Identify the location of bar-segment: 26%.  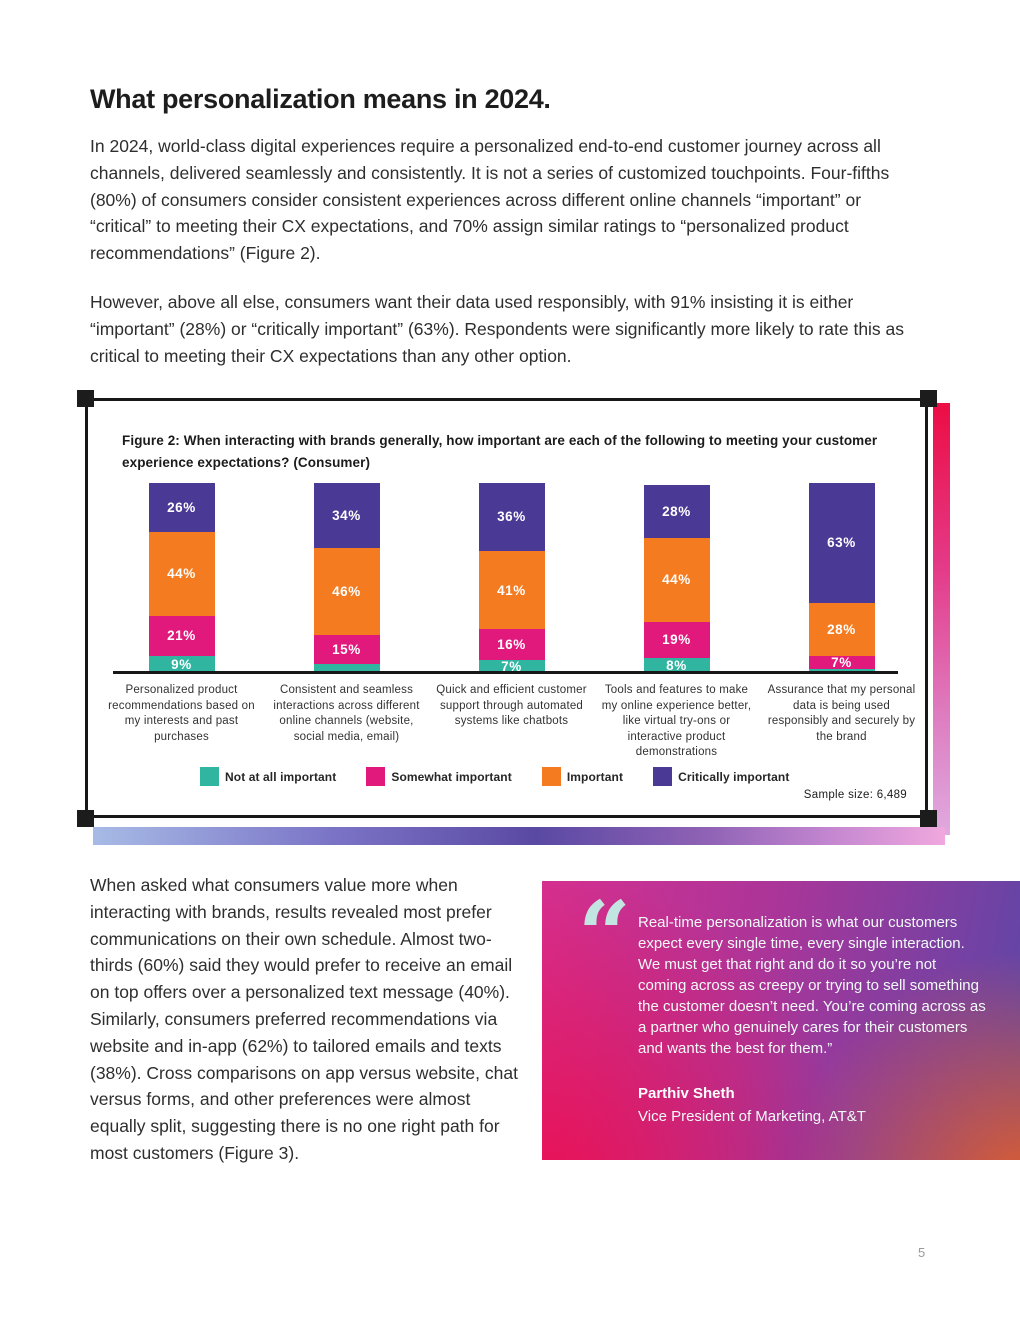
(181, 508).